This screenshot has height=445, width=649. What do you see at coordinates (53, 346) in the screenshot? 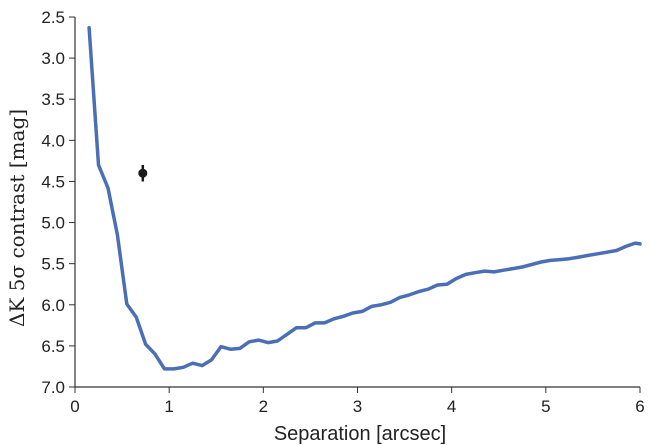
I see `y-tick-label: 6.5` at bounding box center [53, 346].